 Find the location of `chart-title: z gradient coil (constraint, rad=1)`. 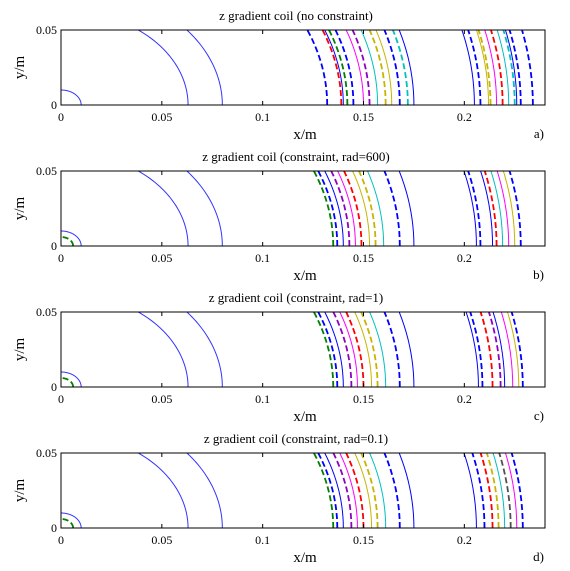

chart-title: z gradient coil (constraint, rad=1) is located at coordinates (296, 297).